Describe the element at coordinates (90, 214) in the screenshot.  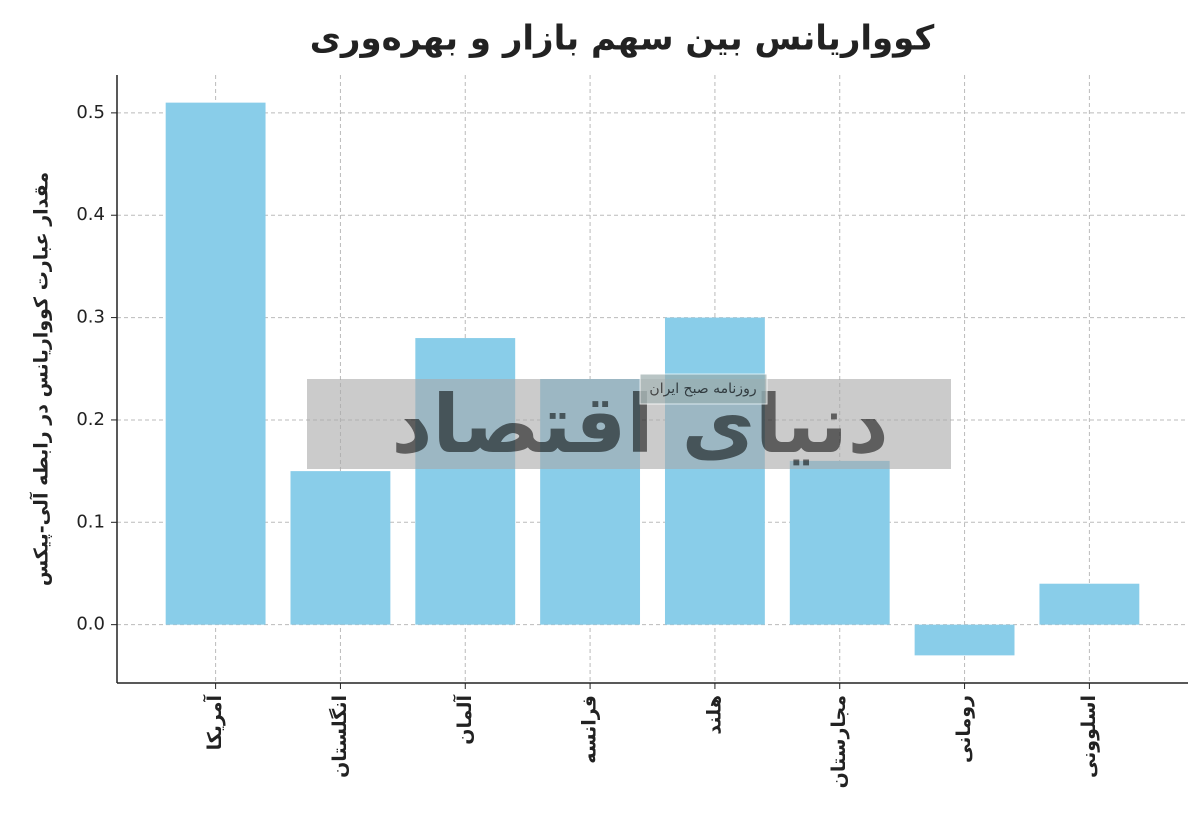
I see `y-tick-label: 0.4` at that location.